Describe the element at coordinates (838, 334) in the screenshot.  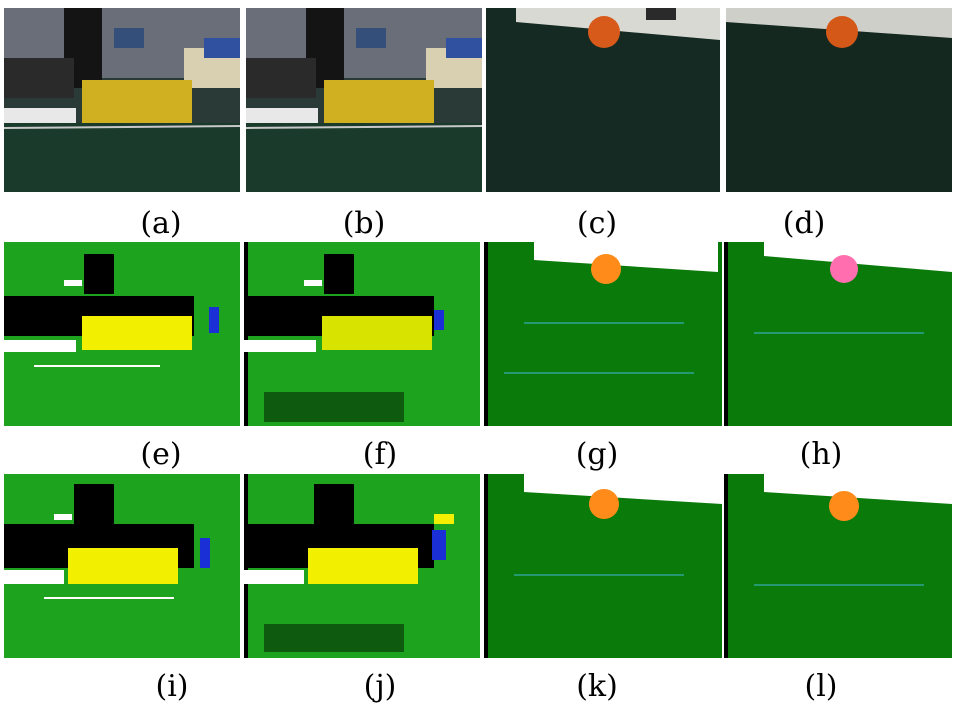
I see `panel-h-classified` at that location.